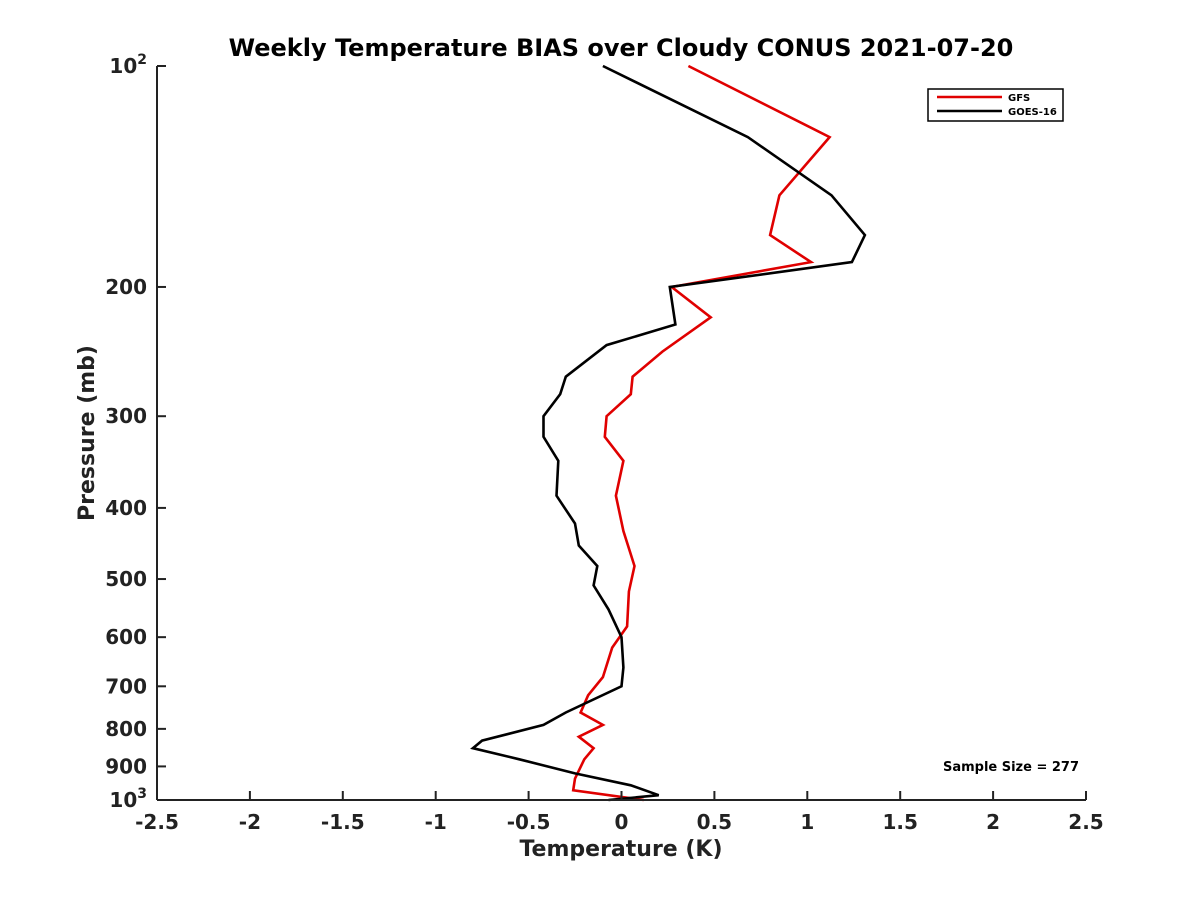 The height and width of the screenshot is (900, 1200). What do you see at coordinates (1032, 112) in the screenshot?
I see `legend-label: GOES-16` at bounding box center [1032, 112].